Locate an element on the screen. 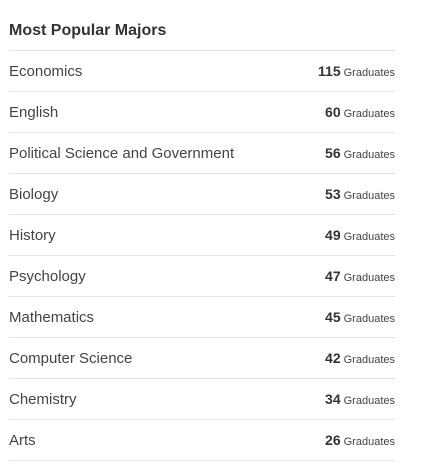 This screenshot has width=422, height=467. graduate-count: 115 Graduates is located at coordinates (356, 71).